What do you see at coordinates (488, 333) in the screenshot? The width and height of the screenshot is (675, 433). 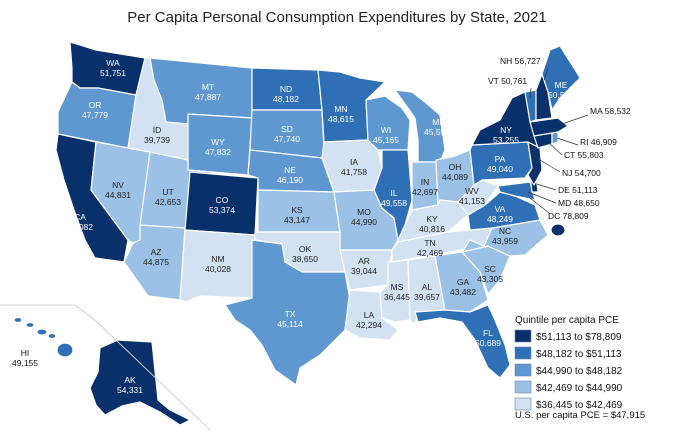 I see `state-abbr-FL: FL` at bounding box center [488, 333].